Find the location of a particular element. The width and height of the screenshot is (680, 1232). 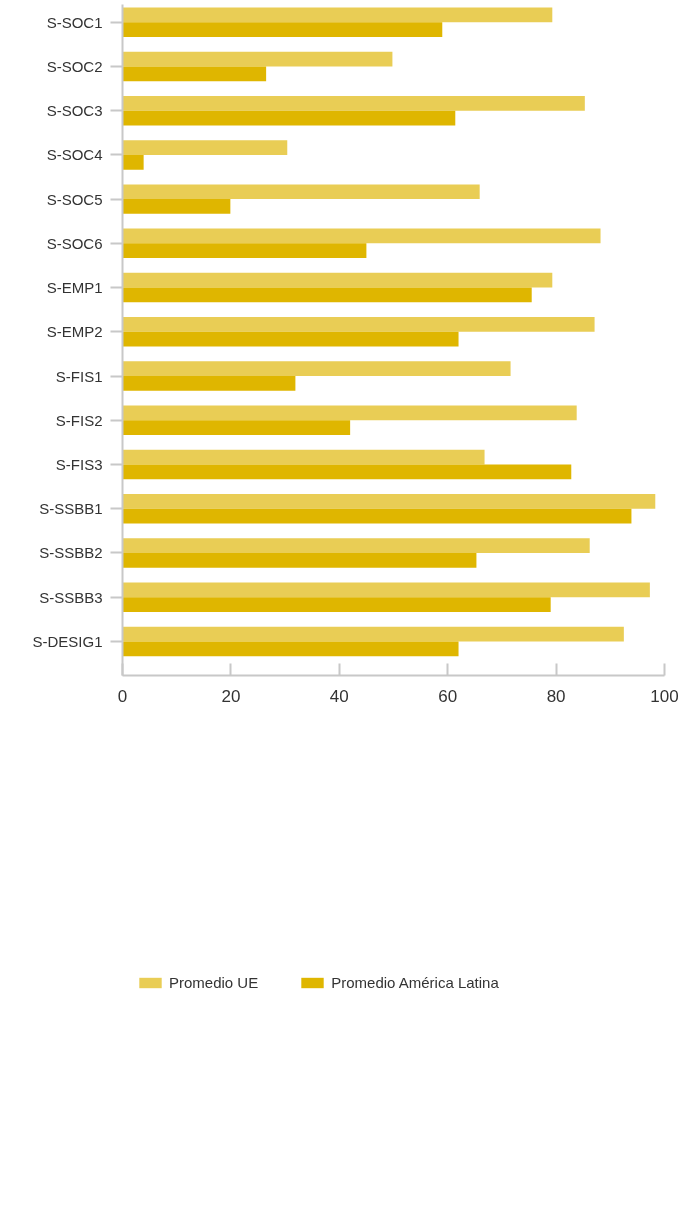

x-tick-label: 100 is located at coordinates (664, 696).